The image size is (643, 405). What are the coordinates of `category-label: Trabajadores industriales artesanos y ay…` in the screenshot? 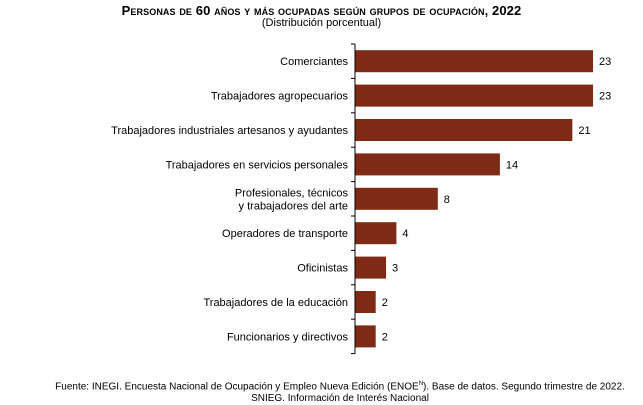 It's located at (229, 131).